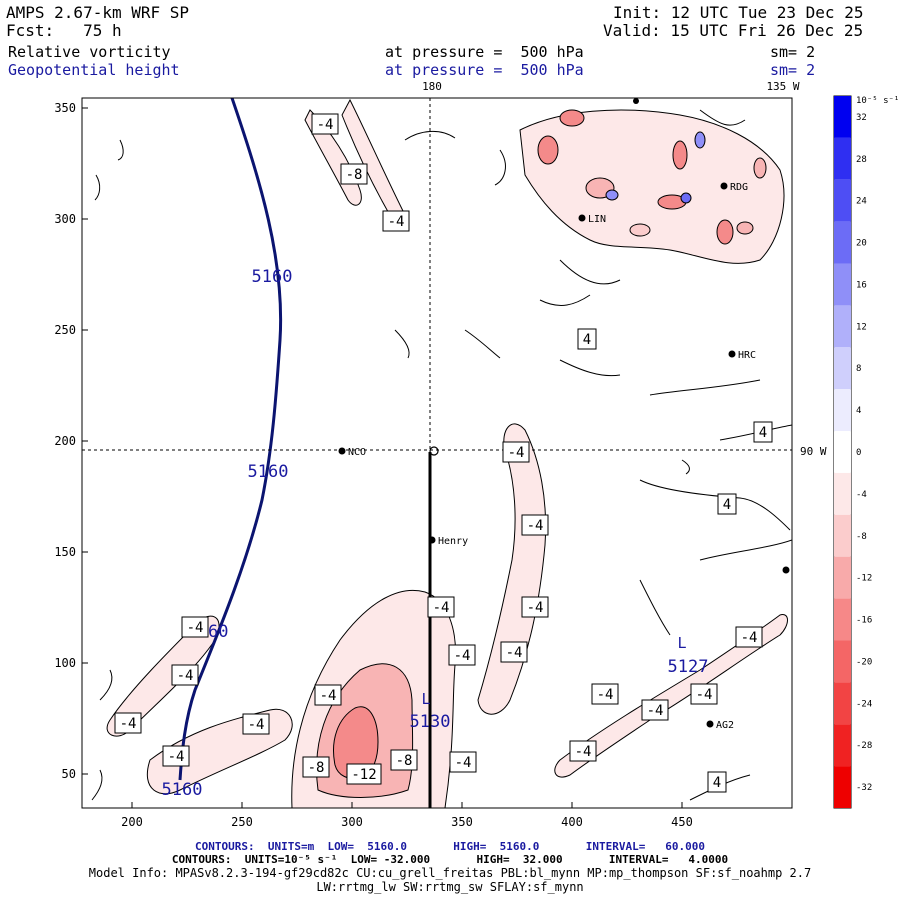 The image size is (900, 900). I want to click on cross-section-marker, so click(434, 451).